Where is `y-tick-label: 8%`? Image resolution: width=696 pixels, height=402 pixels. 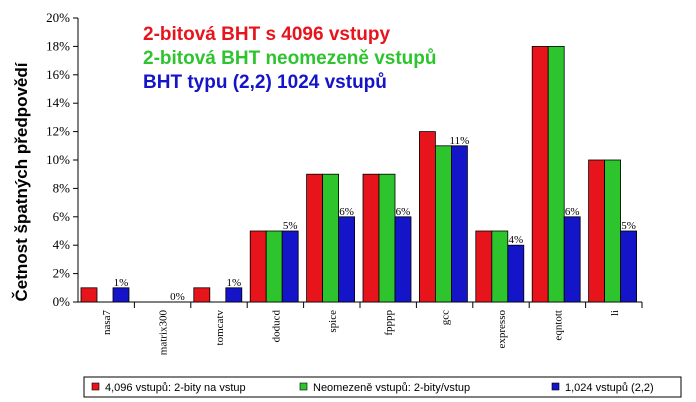
y-tick-label: 8% is located at coordinates (62, 187).